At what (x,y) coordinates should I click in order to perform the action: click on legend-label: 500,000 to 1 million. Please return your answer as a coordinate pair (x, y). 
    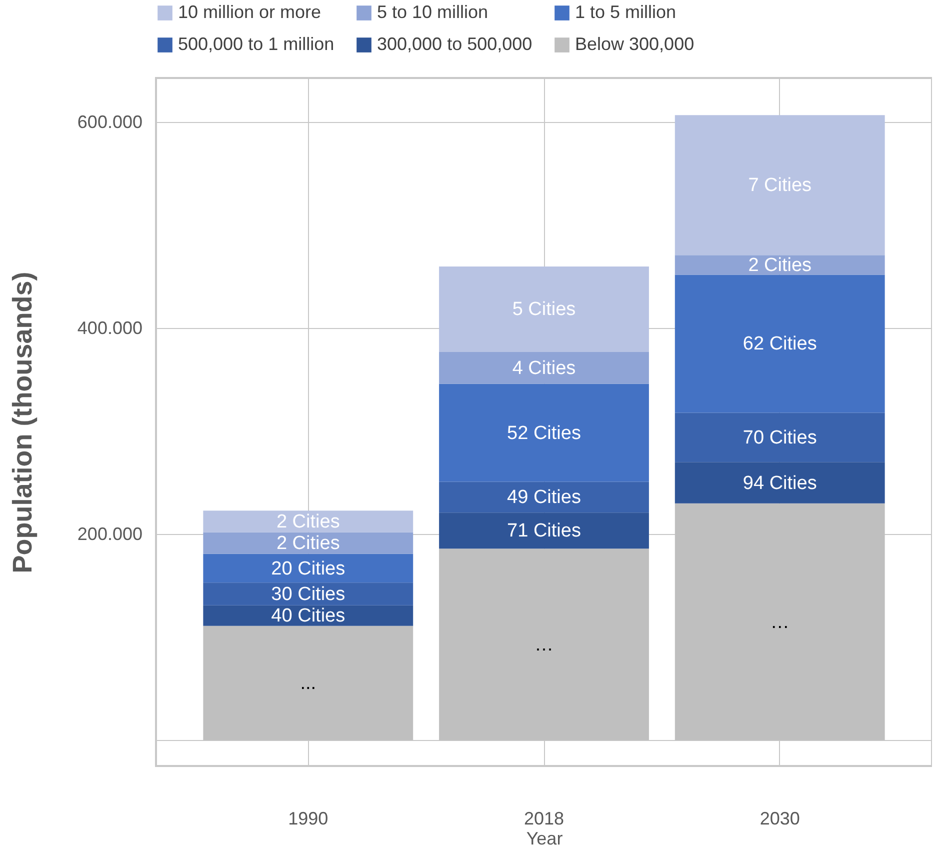
    Looking at the image, I should click on (256, 44).